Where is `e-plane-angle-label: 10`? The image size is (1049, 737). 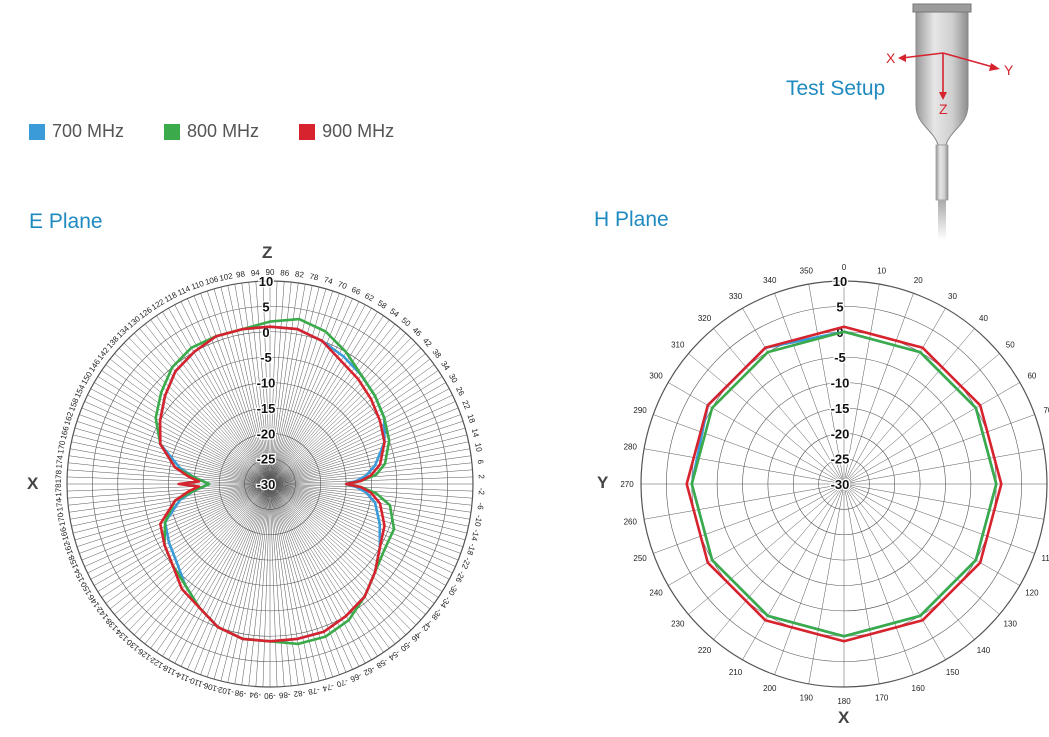
e-plane-angle-label: 10 is located at coordinates (478, 447).